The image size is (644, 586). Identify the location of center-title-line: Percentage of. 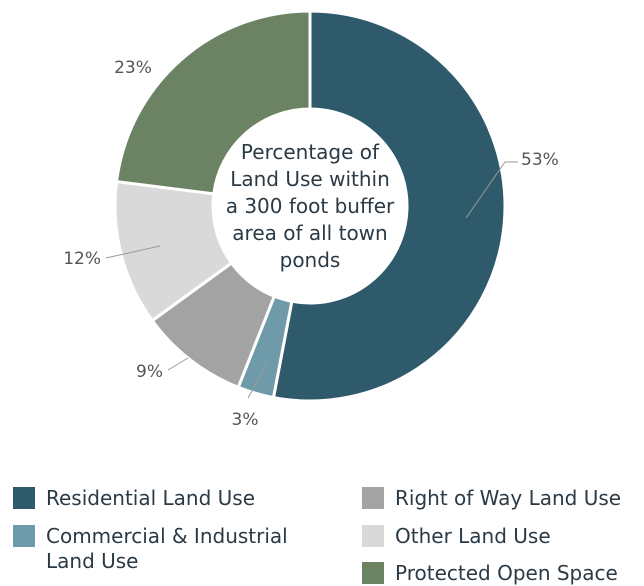
(310, 152).